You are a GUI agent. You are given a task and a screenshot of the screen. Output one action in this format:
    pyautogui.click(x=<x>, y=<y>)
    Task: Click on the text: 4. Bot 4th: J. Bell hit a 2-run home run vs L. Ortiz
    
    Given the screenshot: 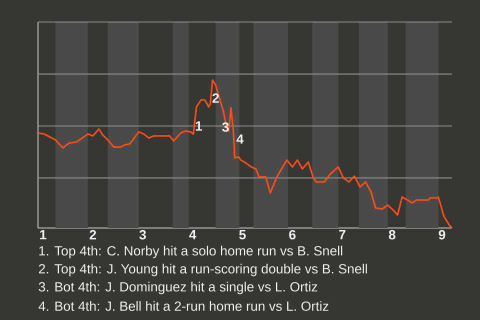 What is the action you would take?
    pyautogui.click(x=183, y=306)
    